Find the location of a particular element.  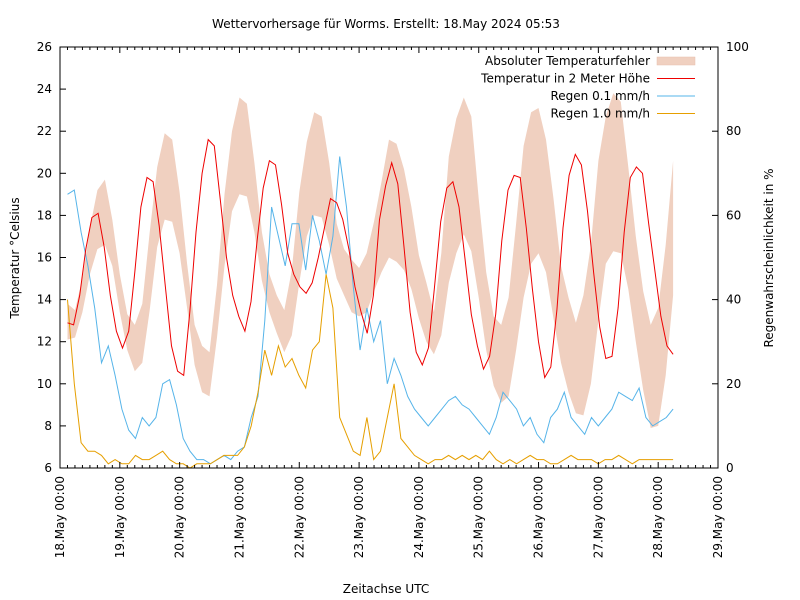

x-tick-label: 24.May 00:00 is located at coordinates (419, 517).